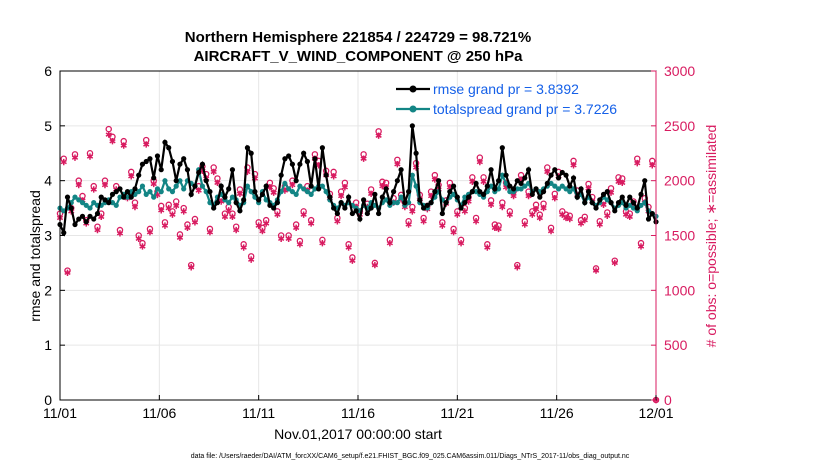  Describe the element at coordinates (48, 71) in the screenshot. I see `y-left-tick-label: 6` at that location.